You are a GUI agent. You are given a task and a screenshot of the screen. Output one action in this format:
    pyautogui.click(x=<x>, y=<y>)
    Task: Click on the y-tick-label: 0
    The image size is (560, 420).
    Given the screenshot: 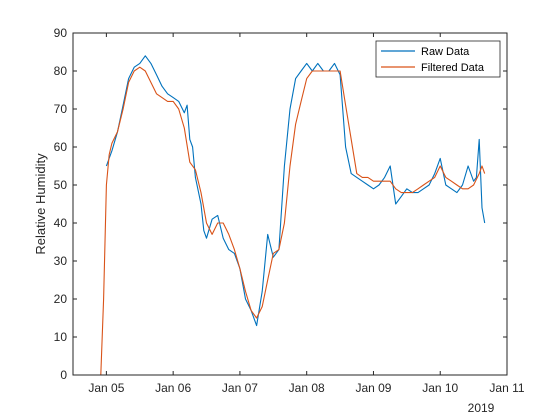 What is the action you would take?
    pyautogui.click(x=63, y=375)
    